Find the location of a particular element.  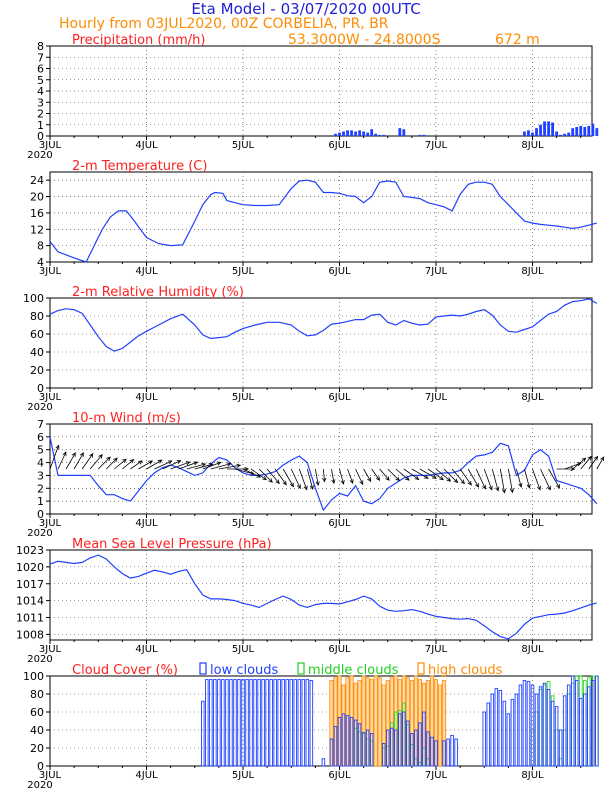

x-tick-label: 8JUL is located at coordinates (532, 397).